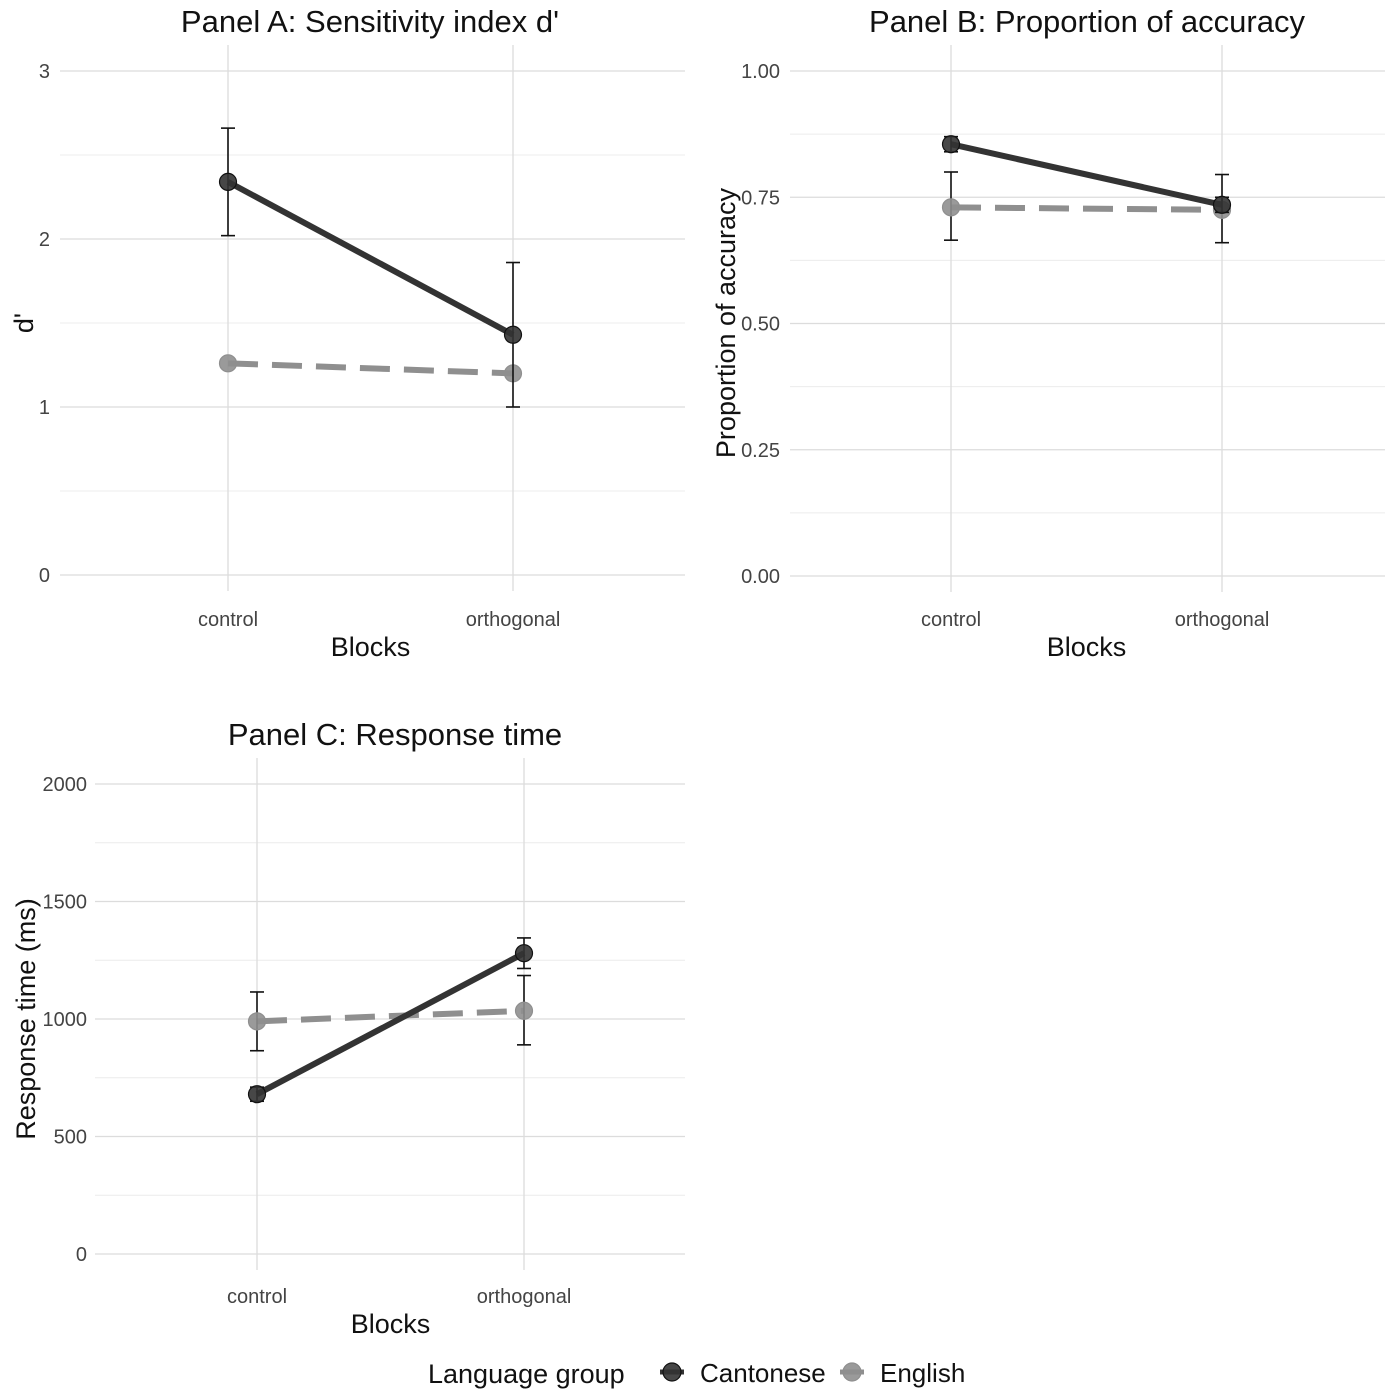 The image size is (1390, 1393). What do you see at coordinates (760, 198) in the screenshot?
I see `y-tick-label: 0.75` at bounding box center [760, 198].